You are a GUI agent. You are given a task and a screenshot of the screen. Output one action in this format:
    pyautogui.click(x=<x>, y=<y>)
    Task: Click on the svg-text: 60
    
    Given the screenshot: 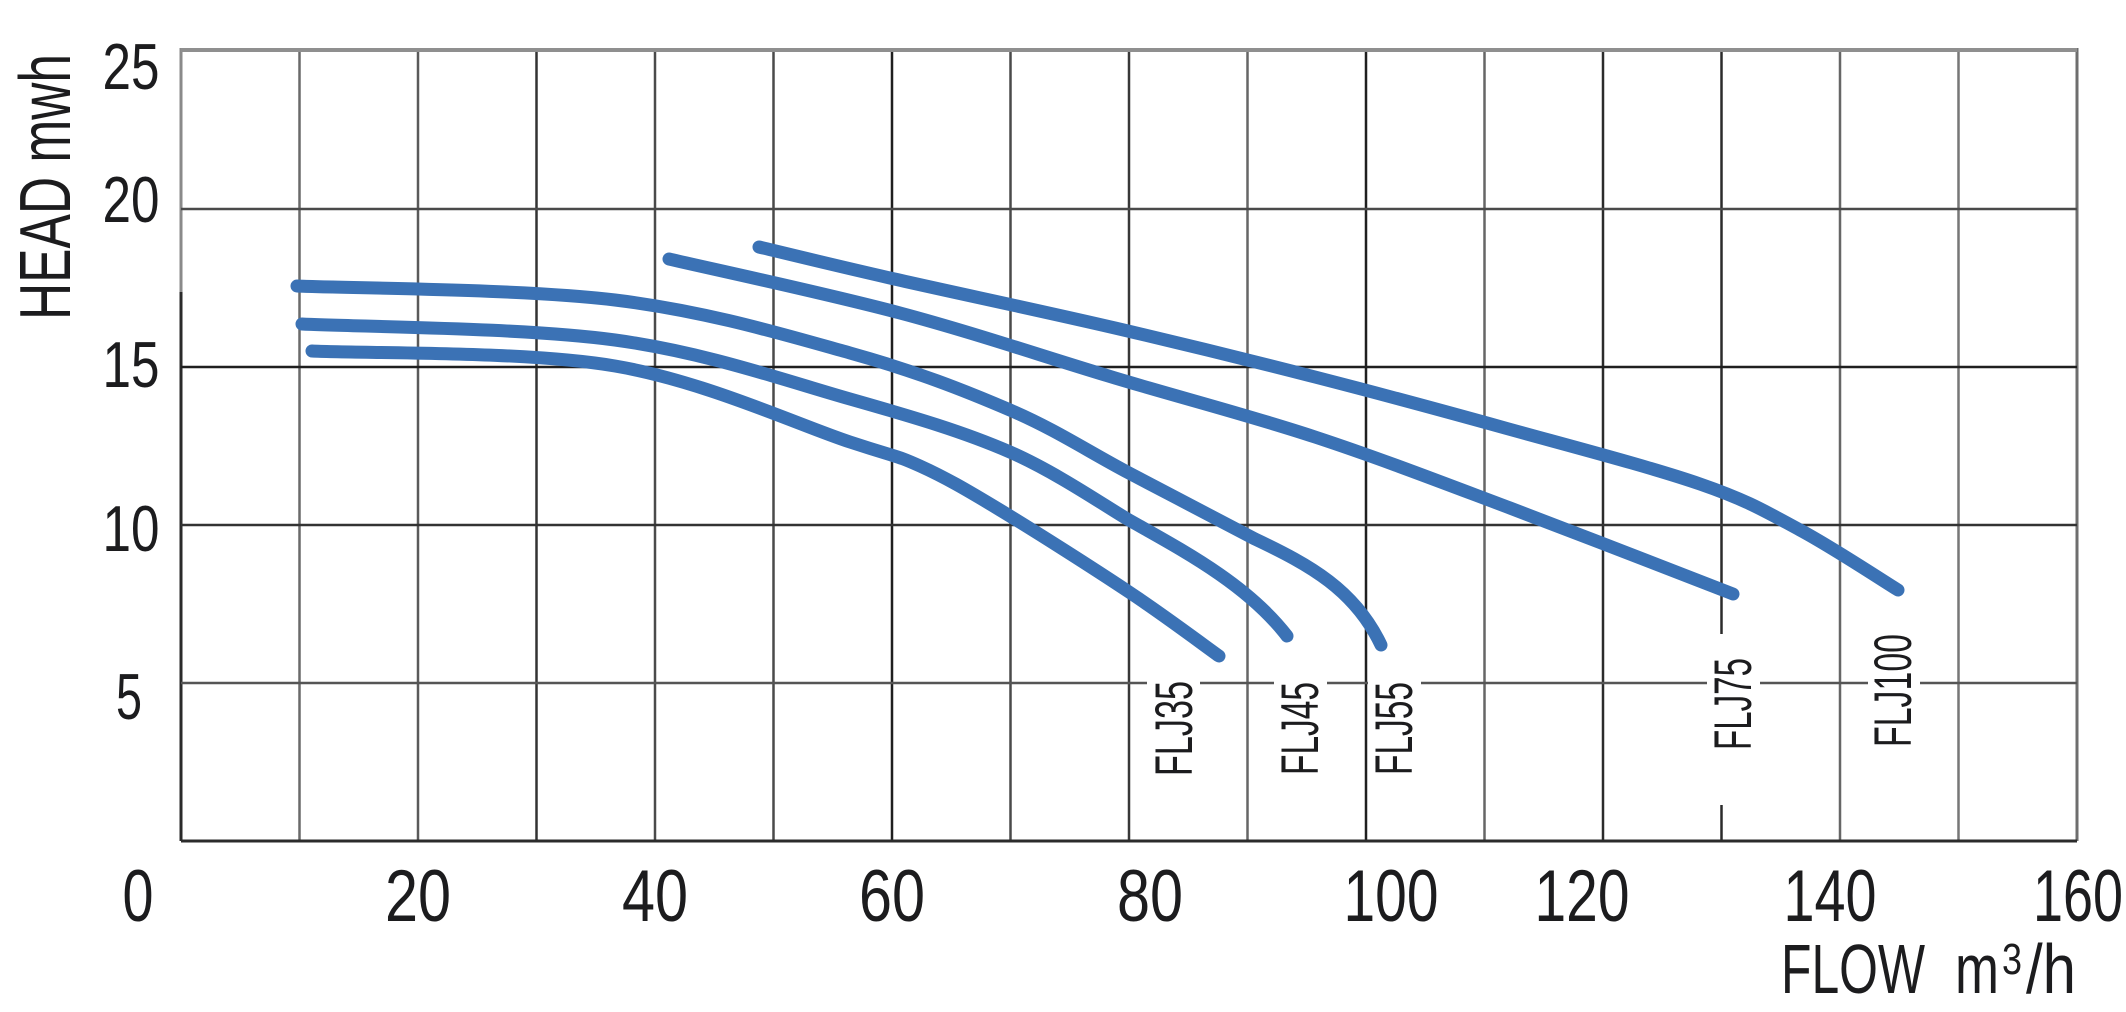 What is the action you would take?
    pyautogui.click(x=892, y=896)
    